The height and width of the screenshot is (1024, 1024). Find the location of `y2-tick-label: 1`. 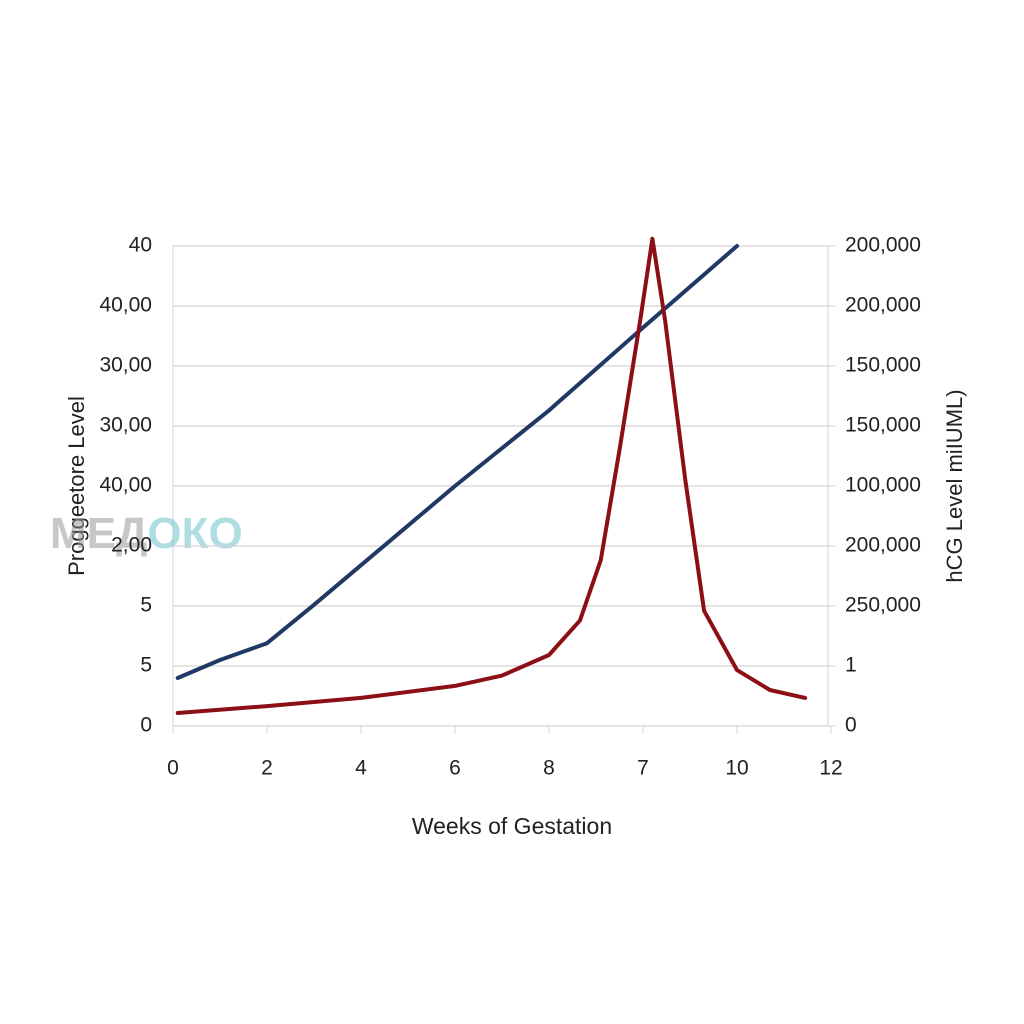

y2-tick-label: 1 is located at coordinates (851, 665).